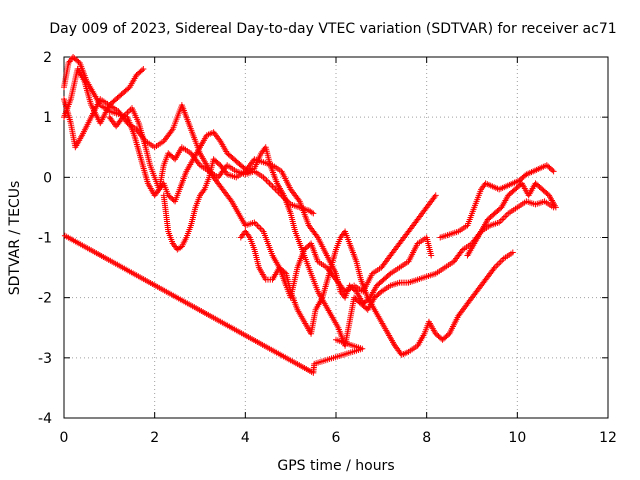  What do you see at coordinates (154, 438) in the screenshot?
I see `x-tick-label: 2` at bounding box center [154, 438].